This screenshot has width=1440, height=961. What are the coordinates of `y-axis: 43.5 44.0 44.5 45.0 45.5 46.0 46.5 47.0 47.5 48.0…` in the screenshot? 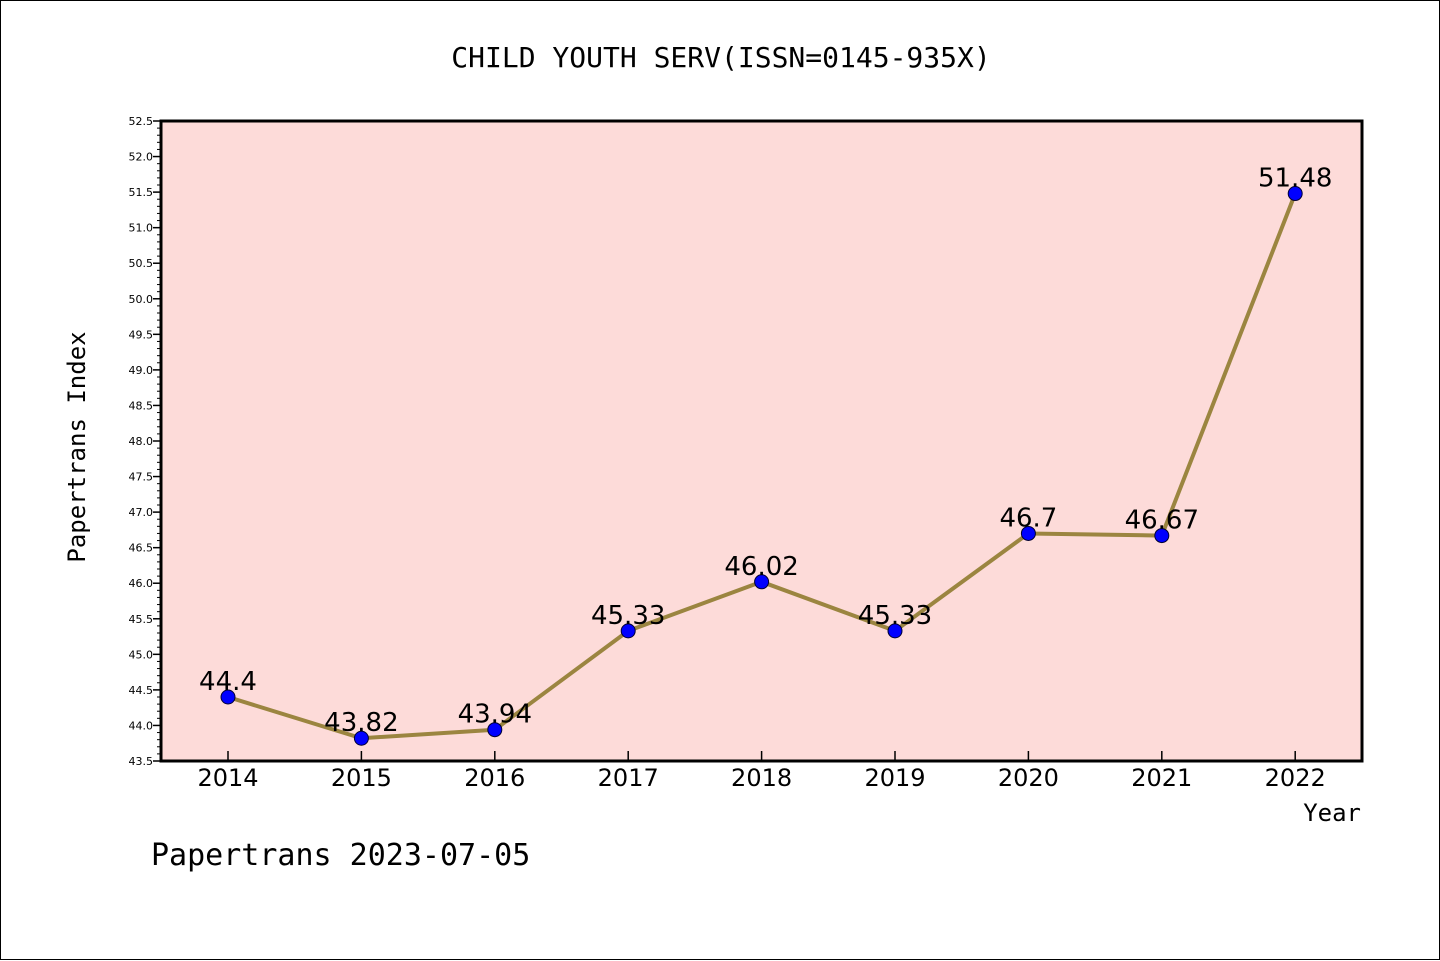 It's located at (145, 441).